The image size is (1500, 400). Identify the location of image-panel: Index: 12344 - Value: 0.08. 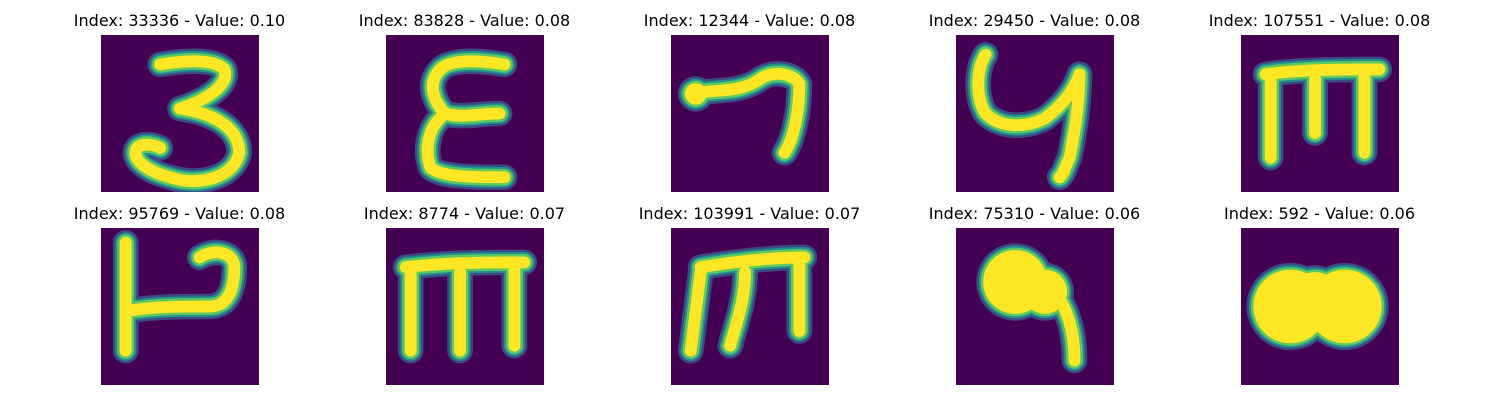
(749, 102).